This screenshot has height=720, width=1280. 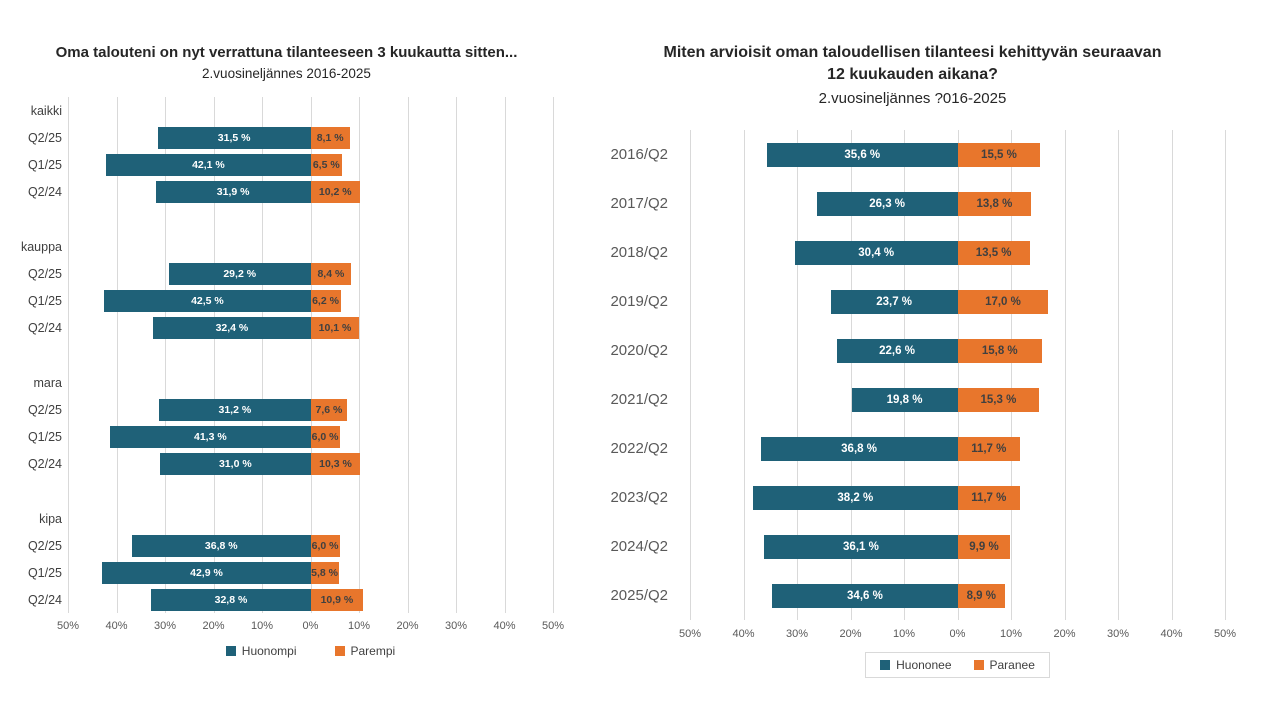 I want to click on positive-bar: 15,3 %, so click(x=998, y=399).